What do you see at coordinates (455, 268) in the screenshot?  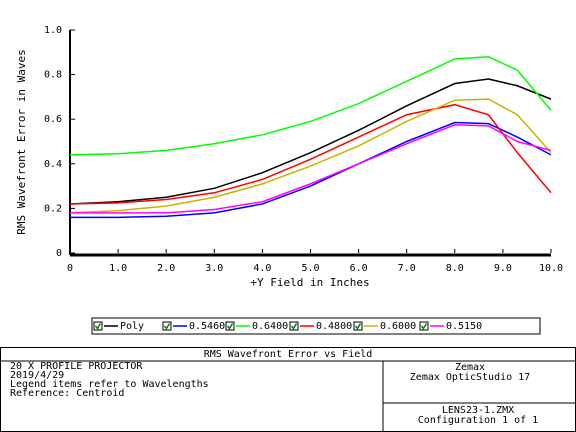 I see `x-tick-label: 8.0` at bounding box center [455, 268].